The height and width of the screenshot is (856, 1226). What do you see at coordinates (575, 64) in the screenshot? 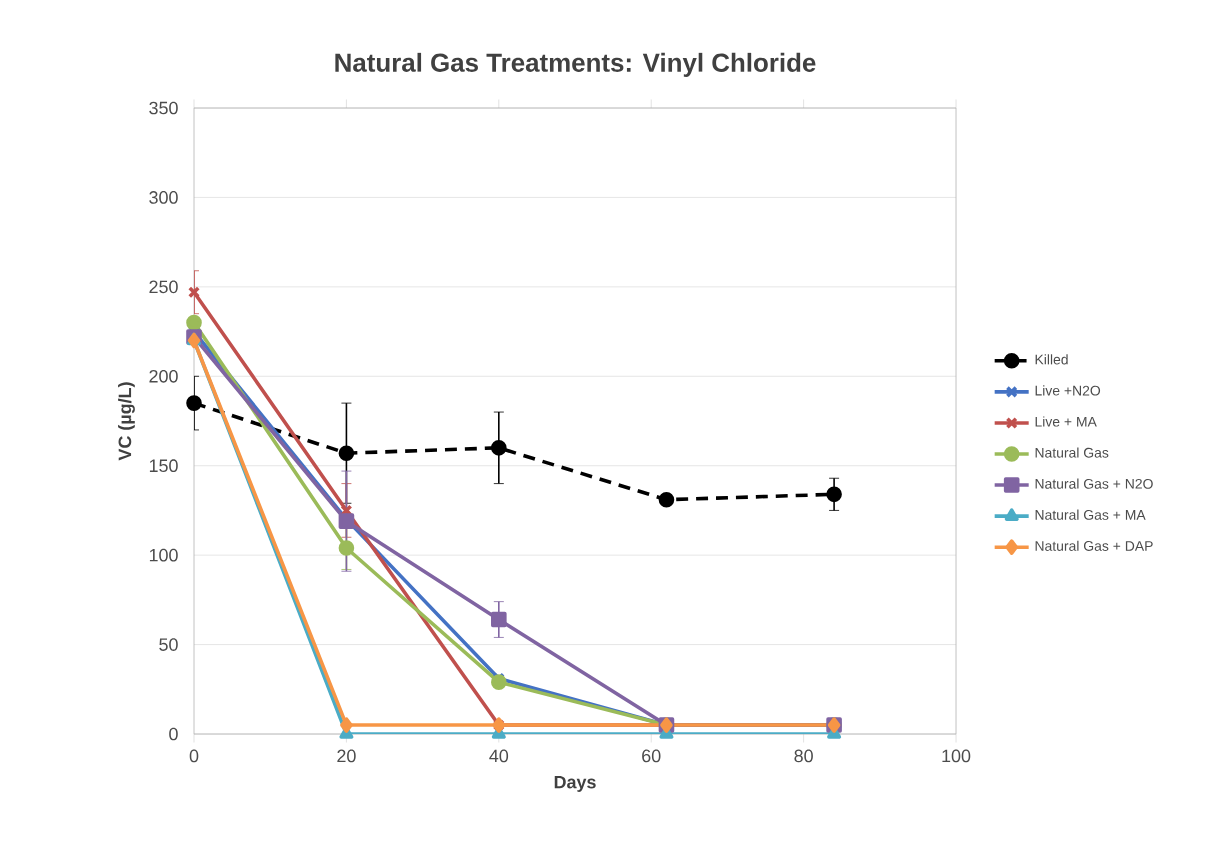
I see `chart-title: Natural Gas Treatments: Vinyl Chloride` at bounding box center [575, 64].